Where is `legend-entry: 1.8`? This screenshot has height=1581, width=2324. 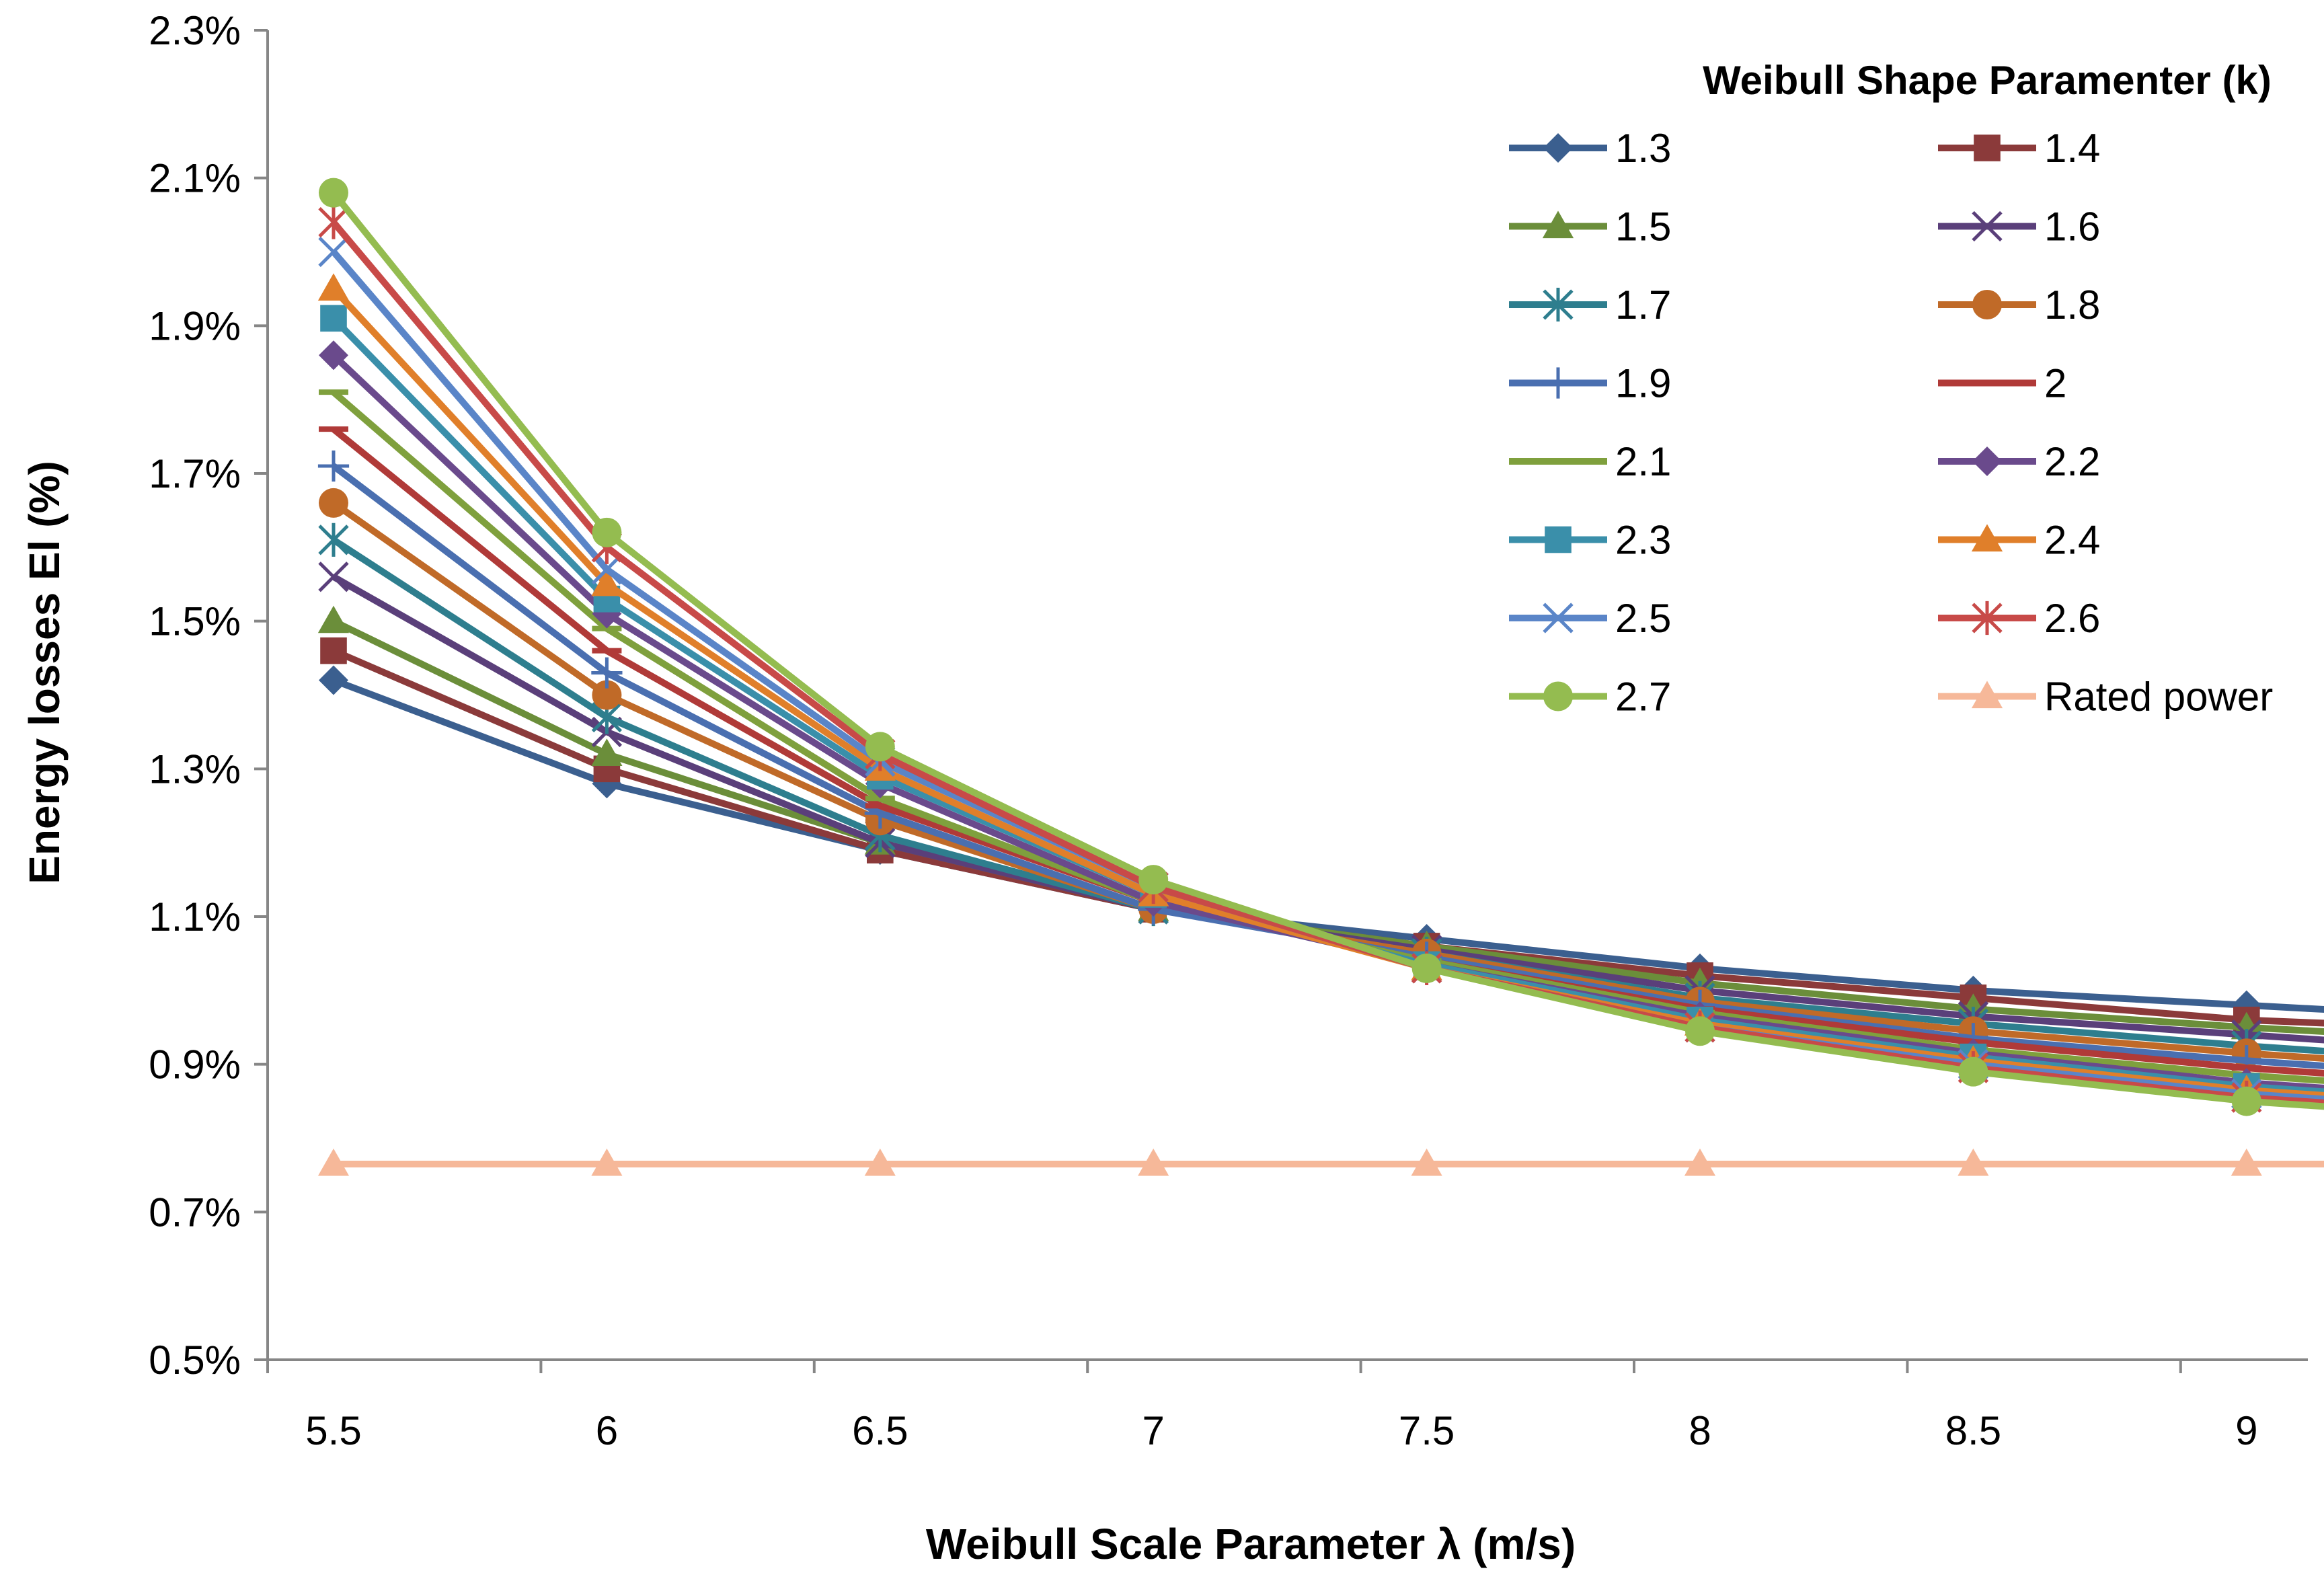 legend-entry: 1.8 is located at coordinates (2019, 304).